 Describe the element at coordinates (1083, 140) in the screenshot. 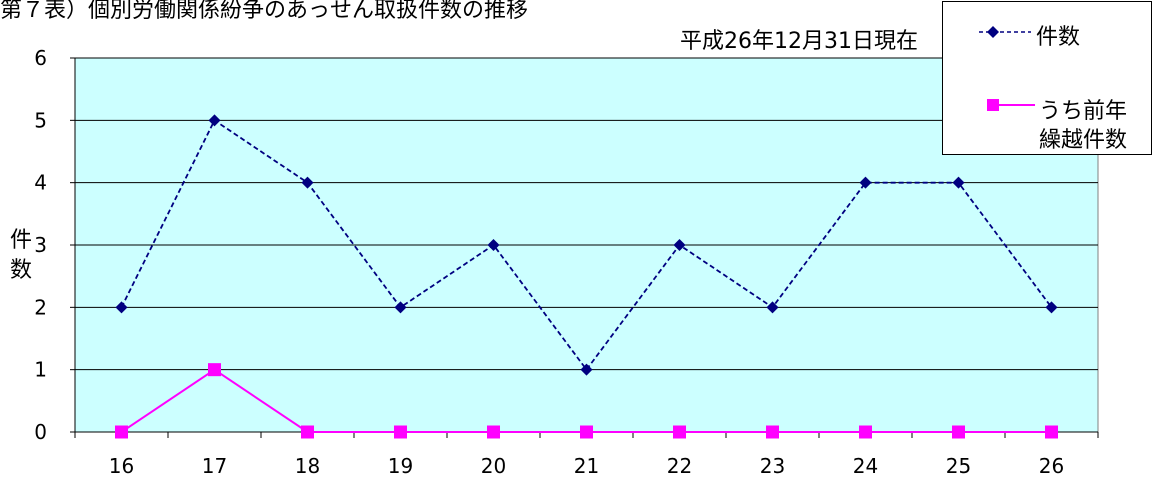

I see `legend-label-carryover-2: 繰越件数` at that location.